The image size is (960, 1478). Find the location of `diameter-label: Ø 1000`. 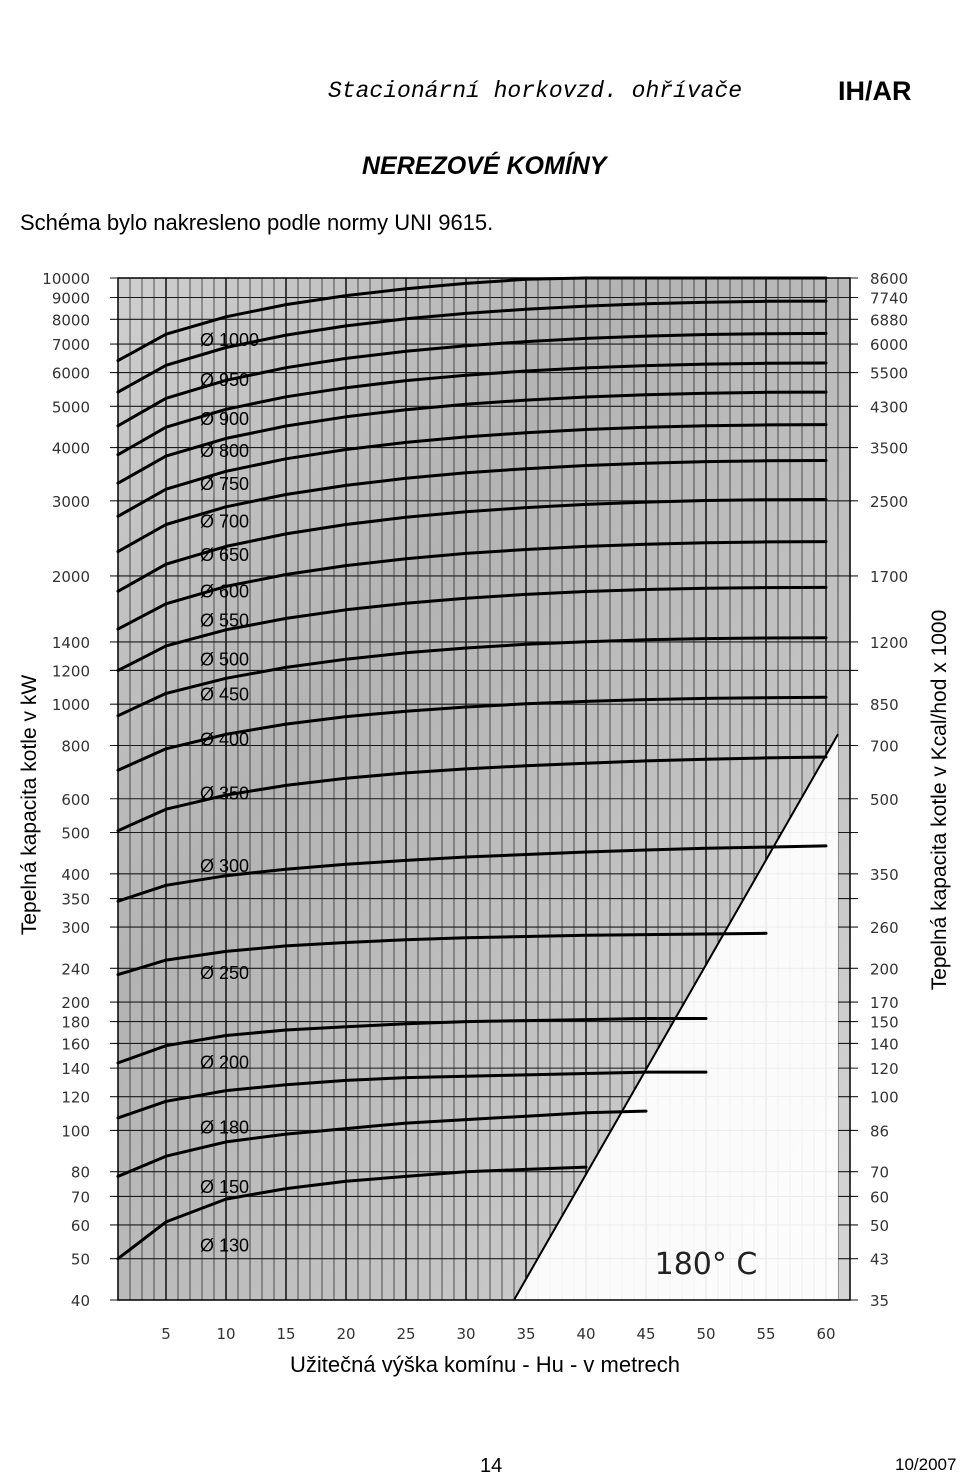

diameter-label: Ø 1000 is located at coordinates (229, 340).